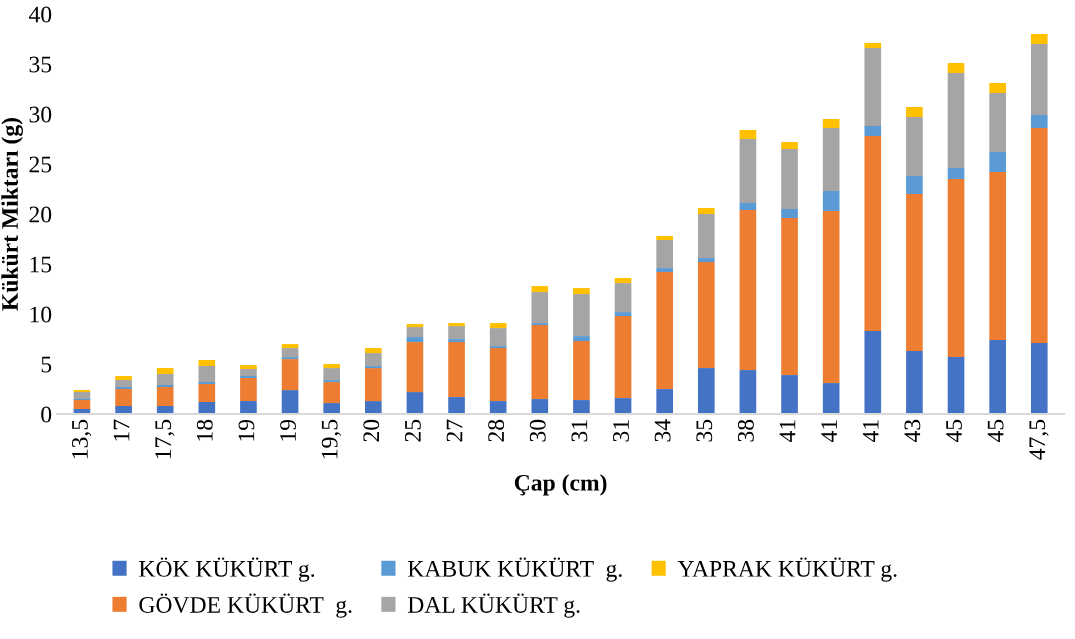  What do you see at coordinates (81, 439) in the screenshot?
I see `x-tick-label: 13,5` at bounding box center [81, 439].